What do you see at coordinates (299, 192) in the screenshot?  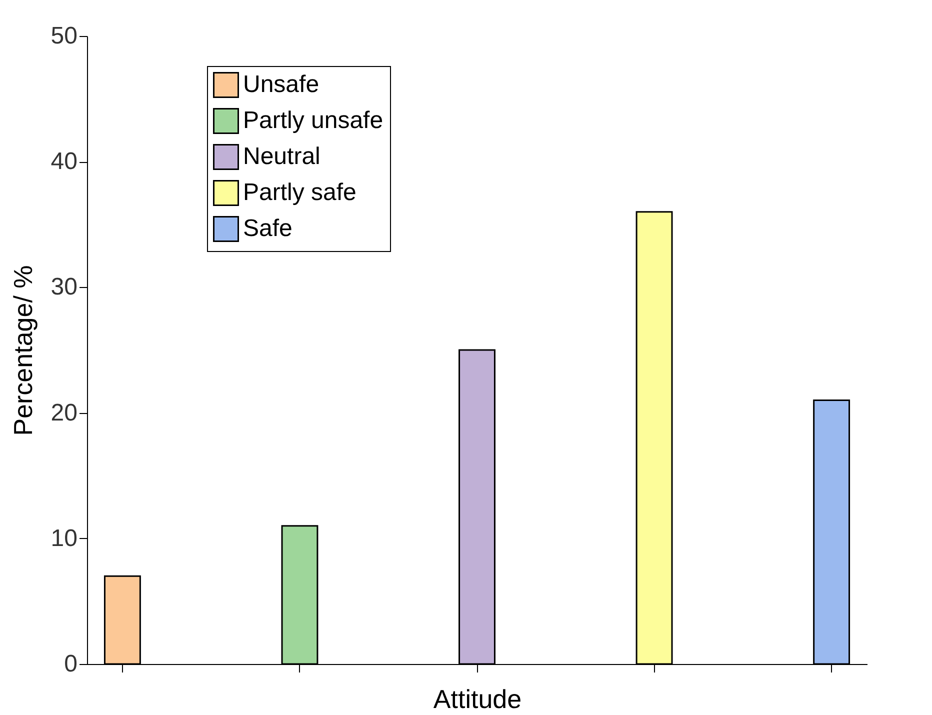 I see `legend-label: Partly safe` at bounding box center [299, 192].